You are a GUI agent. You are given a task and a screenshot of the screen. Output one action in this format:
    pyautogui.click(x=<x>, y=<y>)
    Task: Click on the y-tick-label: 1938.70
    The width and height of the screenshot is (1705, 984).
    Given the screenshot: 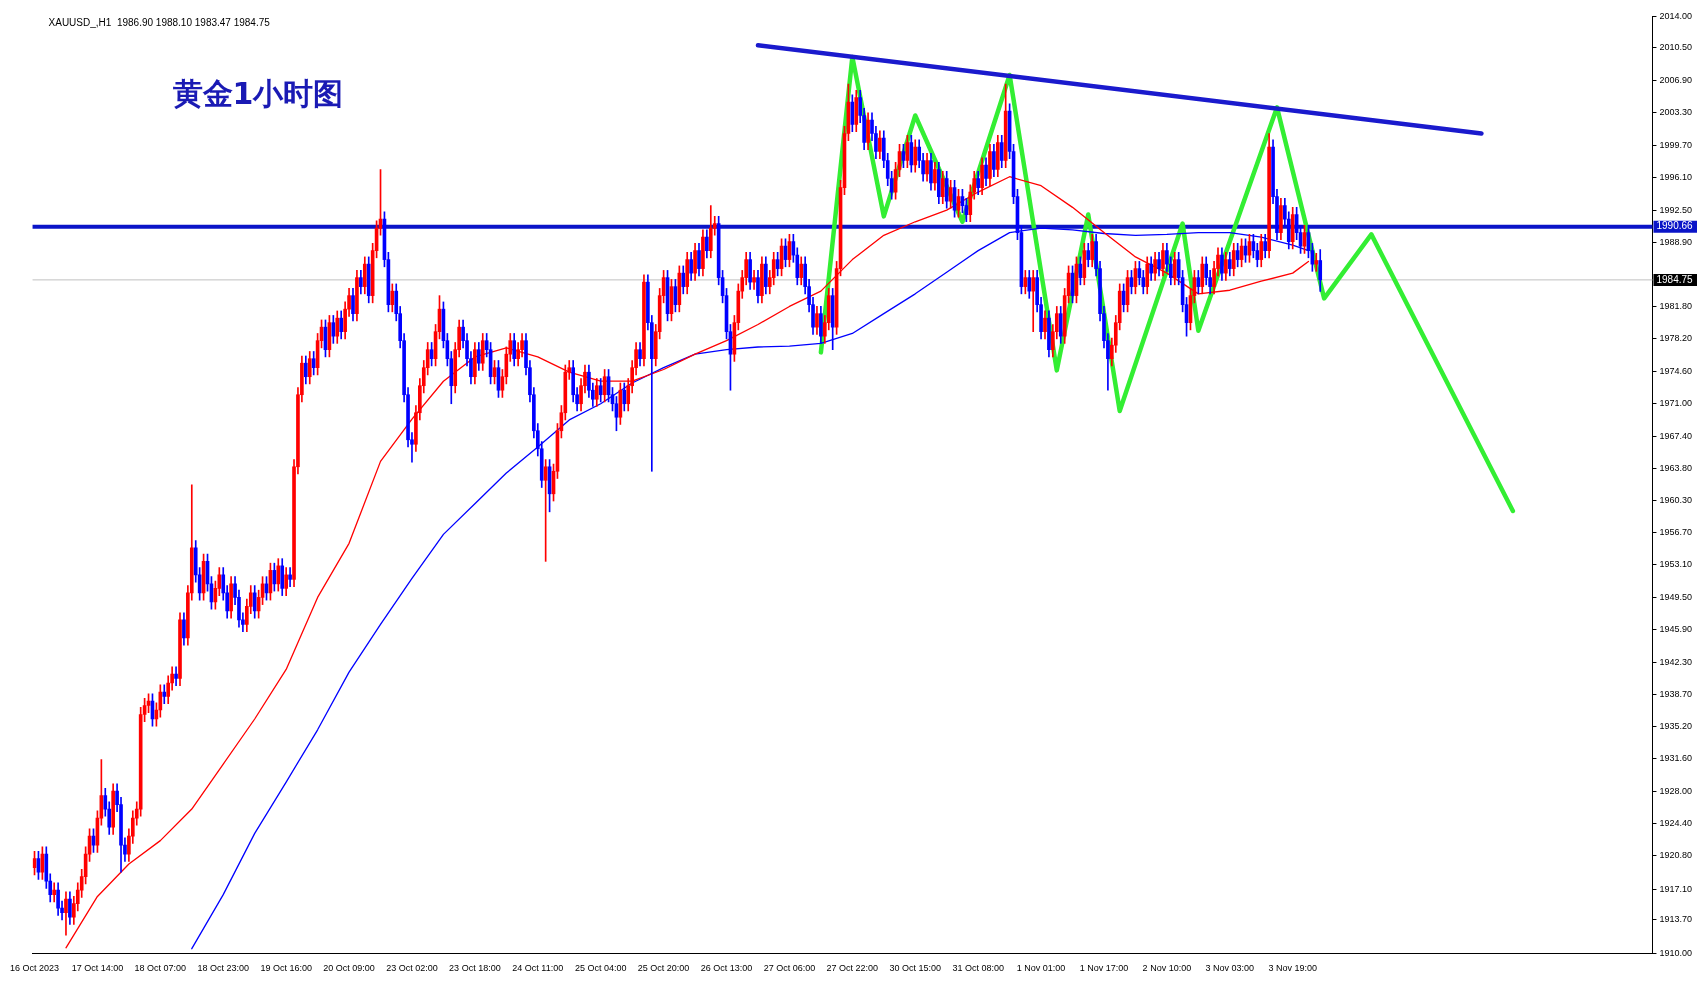 What is the action you would take?
    pyautogui.click(x=1676, y=694)
    